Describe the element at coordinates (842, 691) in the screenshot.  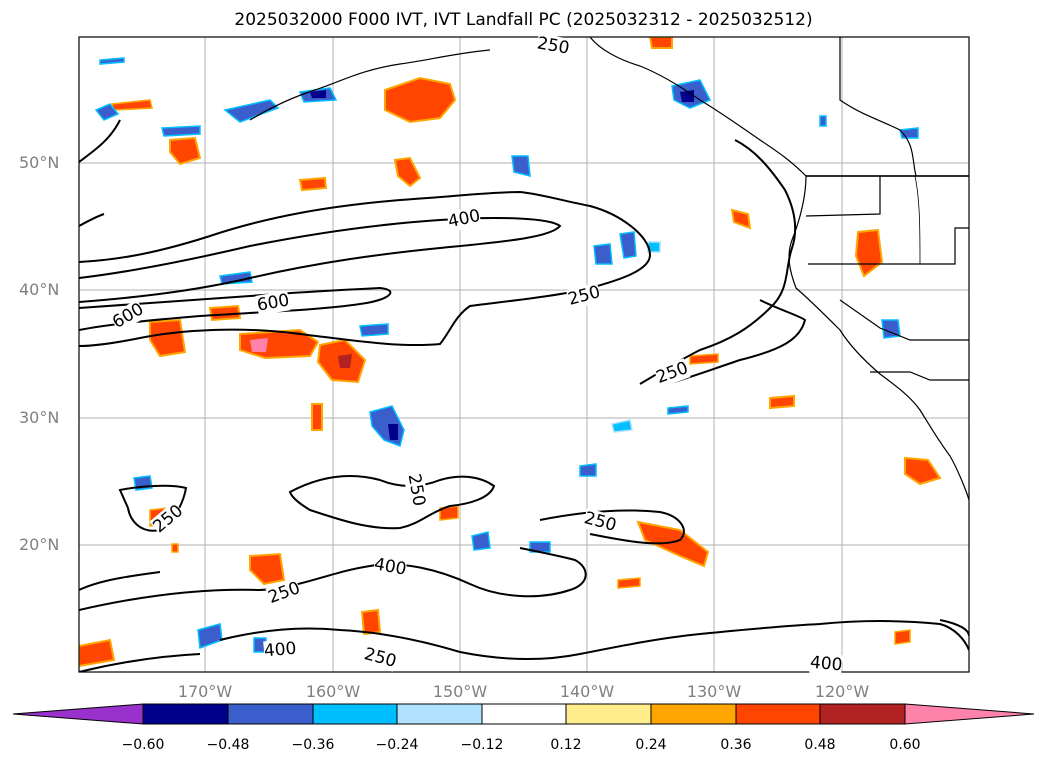
I see `lon-label-120w: 120°W` at that location.